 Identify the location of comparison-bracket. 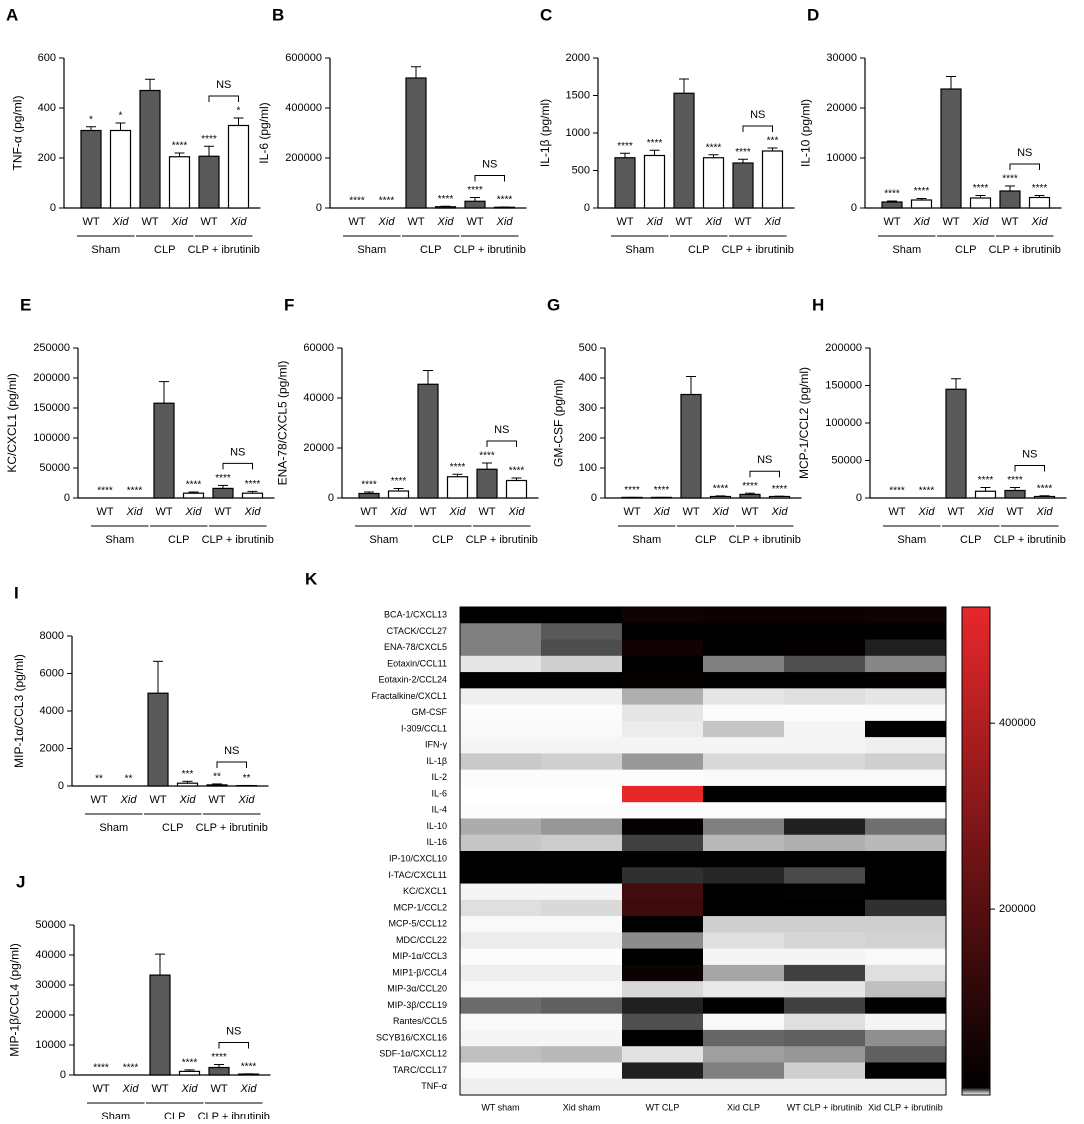
(490, 179).